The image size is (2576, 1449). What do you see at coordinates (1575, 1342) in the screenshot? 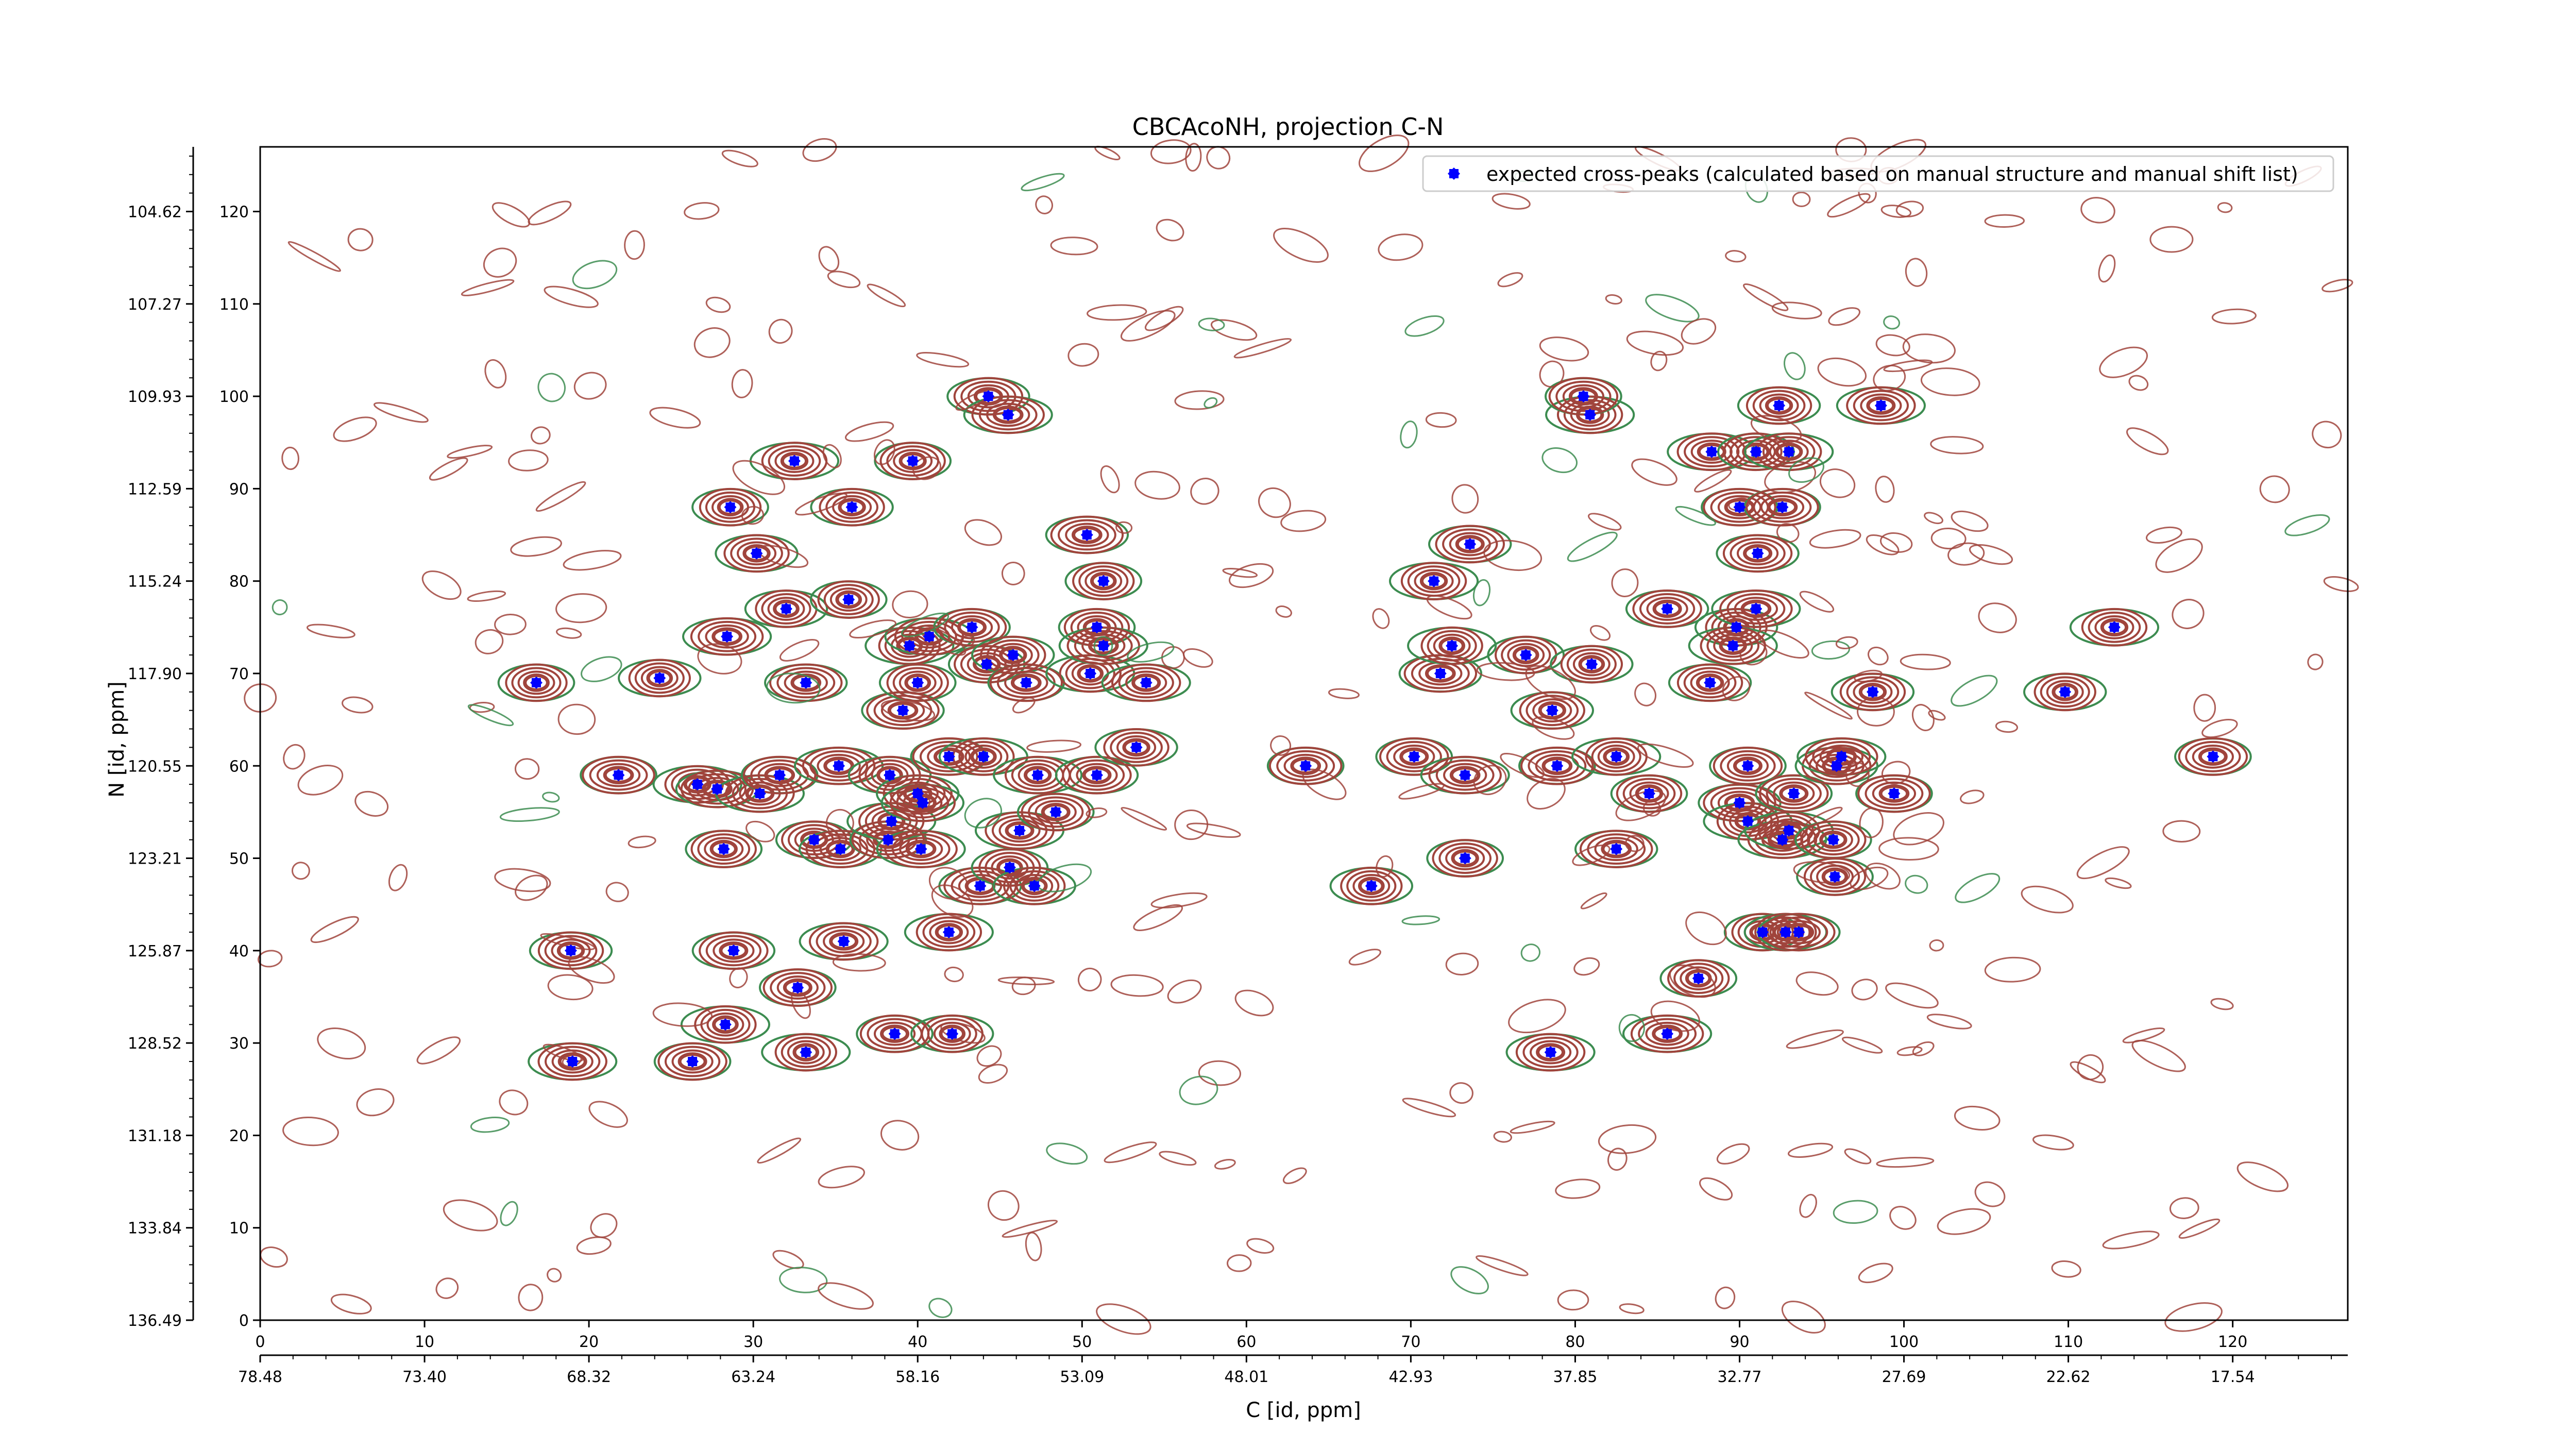
I see `x-tick-label: 80` at bounding box center [1575, 1342].